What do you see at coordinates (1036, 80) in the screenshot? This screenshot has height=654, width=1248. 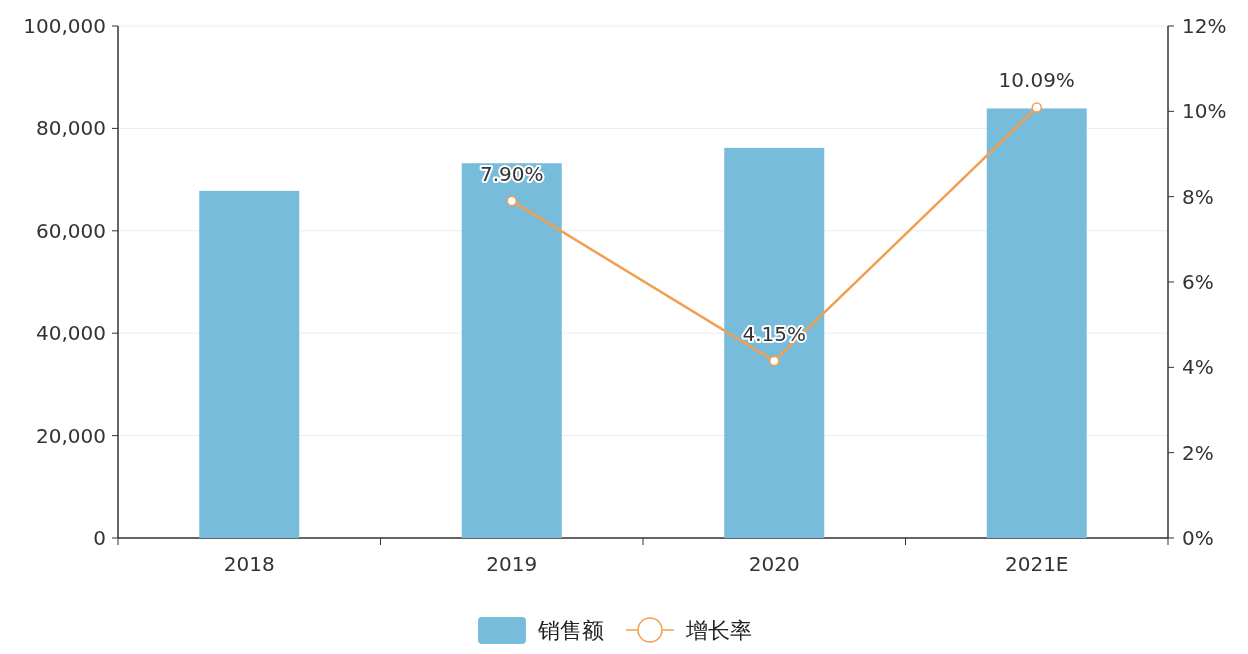 I see `data-label: 10.09%` at bounding box center [1036, 80].